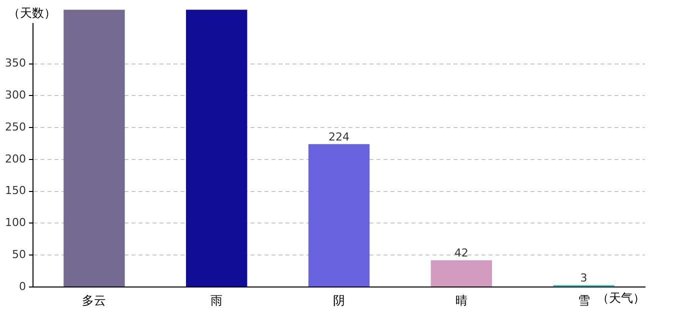 The width and height of the screenshot is (680, 320). Describe the element at coordinates (22, 286) in the screenshot. I see `y-tick-label: 0` at that location.